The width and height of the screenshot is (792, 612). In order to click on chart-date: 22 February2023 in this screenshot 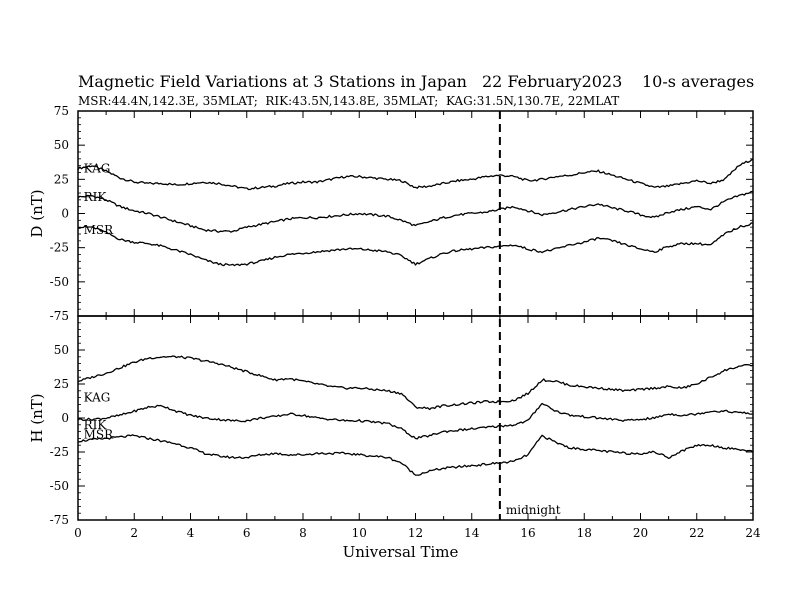, I will do `click(552, 81)`.